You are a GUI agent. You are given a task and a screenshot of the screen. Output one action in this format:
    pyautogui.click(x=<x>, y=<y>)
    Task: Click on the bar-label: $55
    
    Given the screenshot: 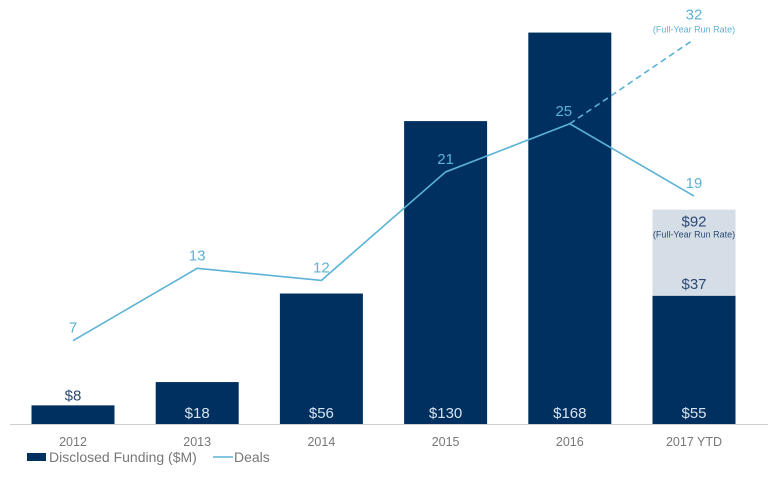 What is the action you would take?
    pyautogui.click(x=693, y=413)
    